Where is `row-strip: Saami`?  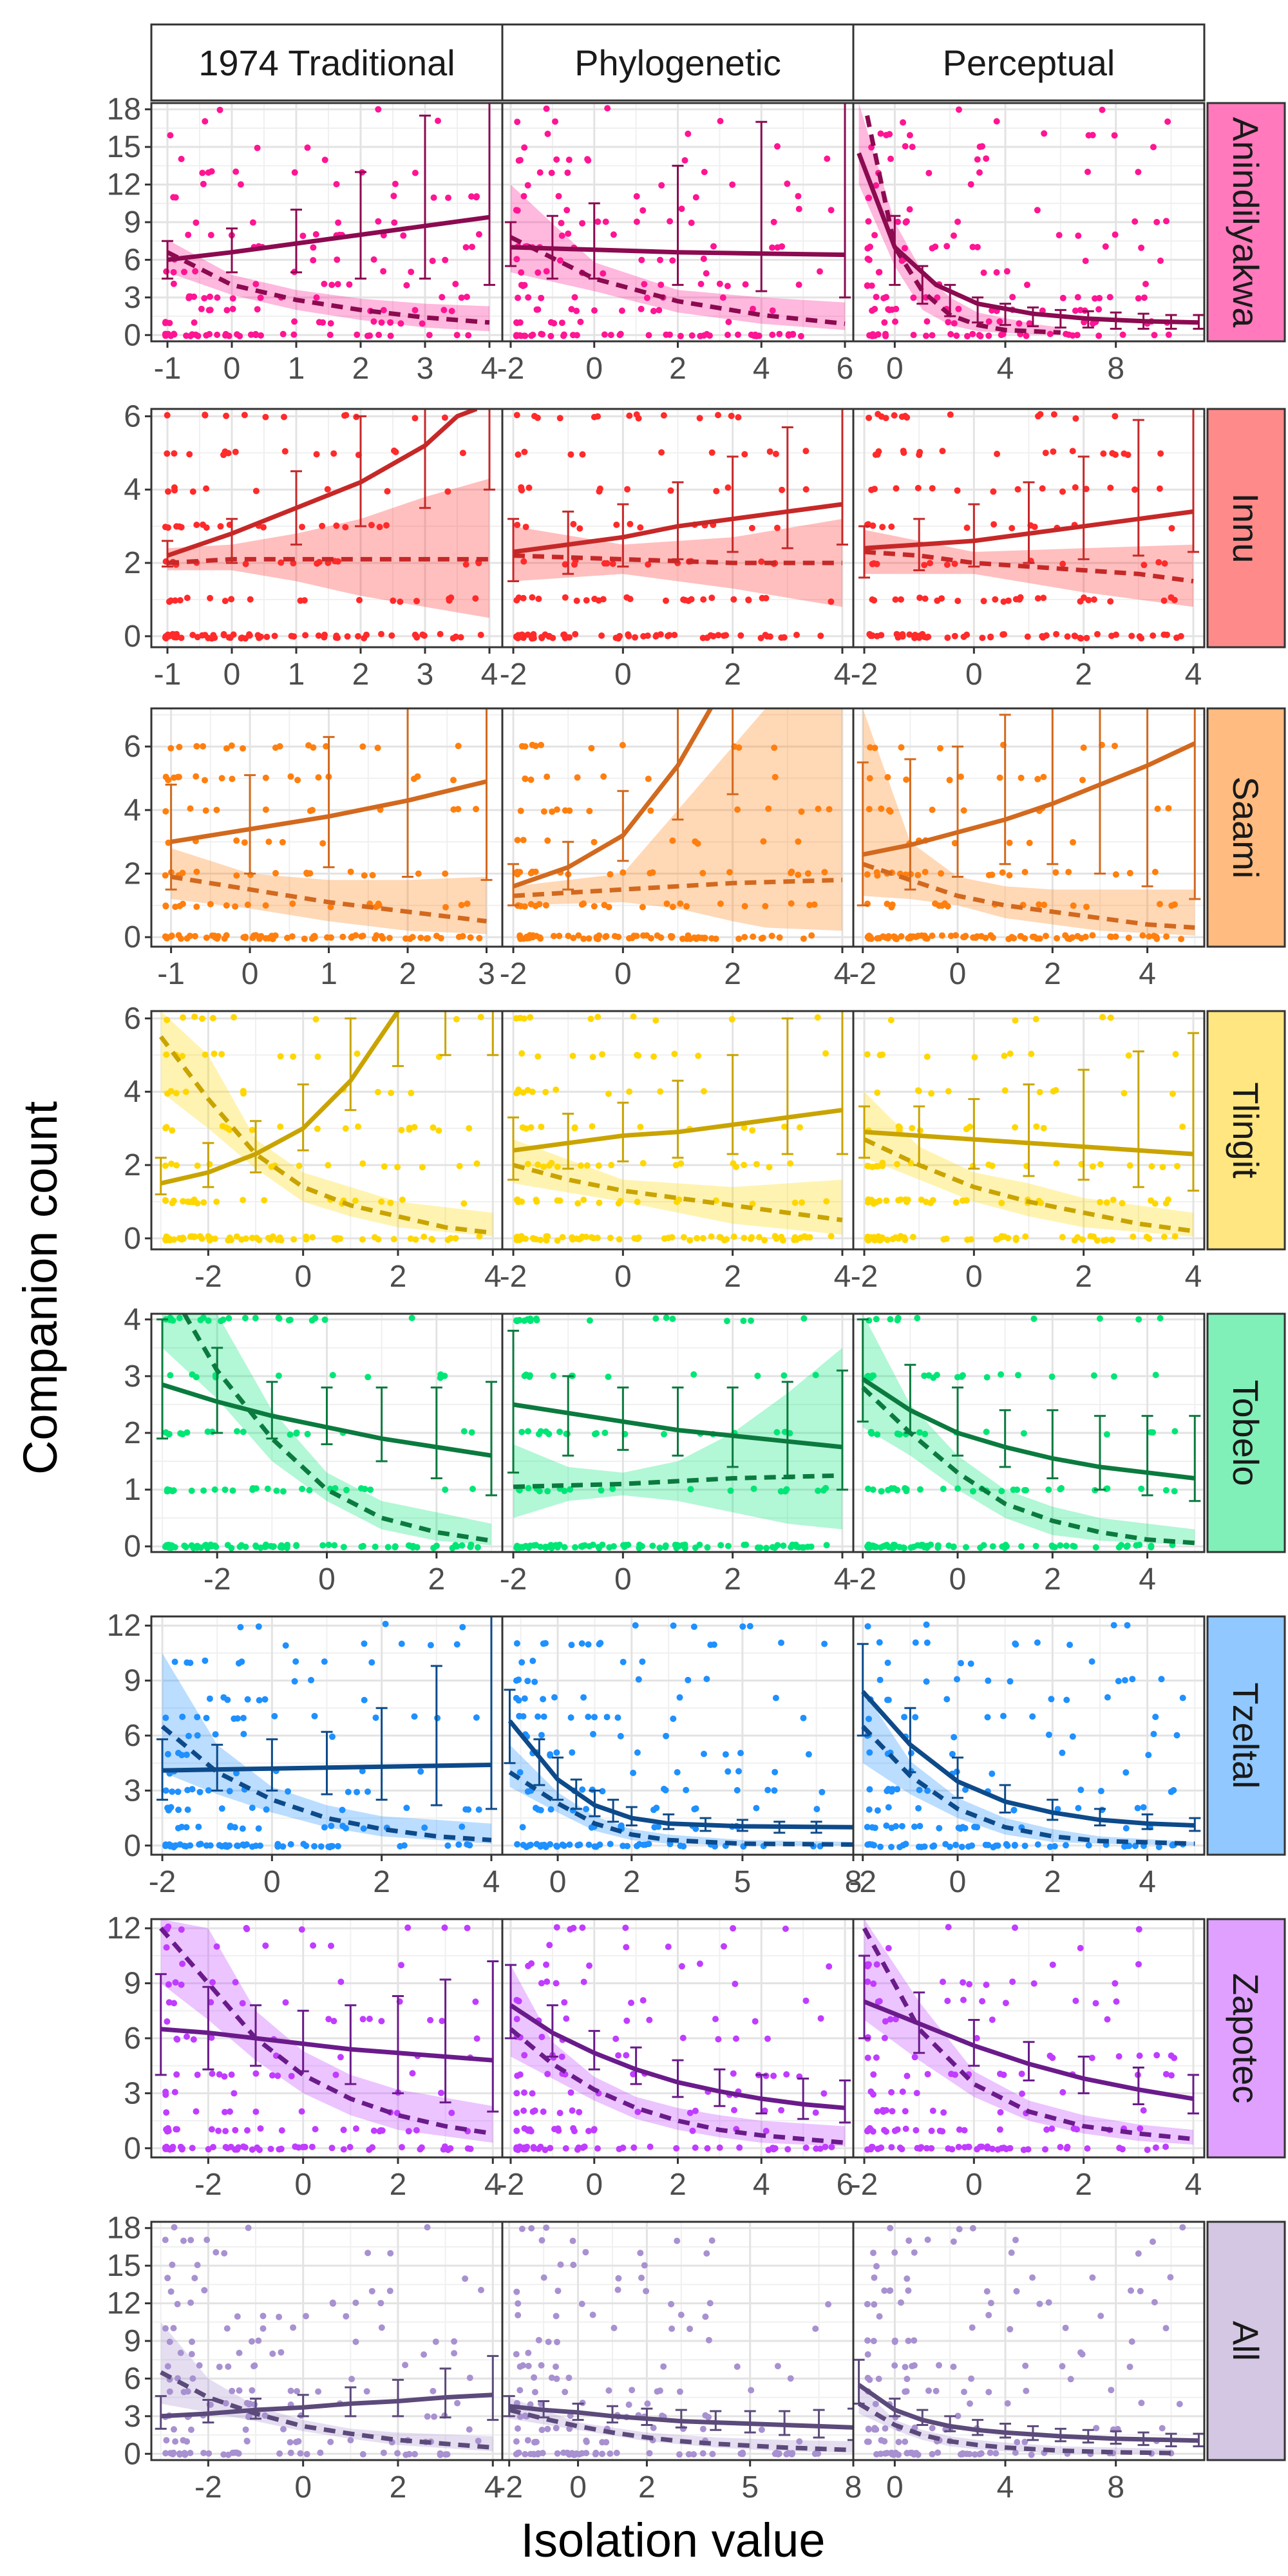
row-strip: Saami is located at coordinates (1246, 827).